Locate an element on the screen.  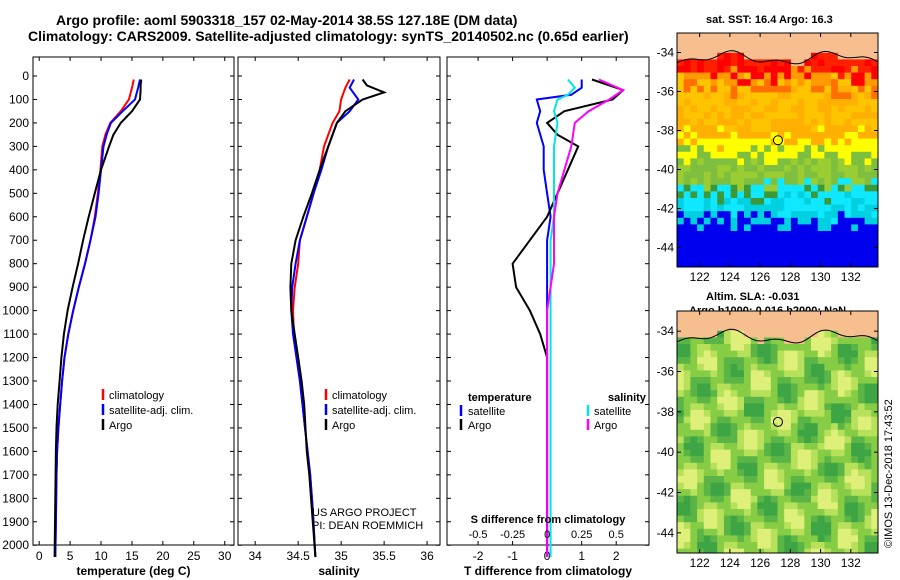
coastline is located at coordinates (777, 57).